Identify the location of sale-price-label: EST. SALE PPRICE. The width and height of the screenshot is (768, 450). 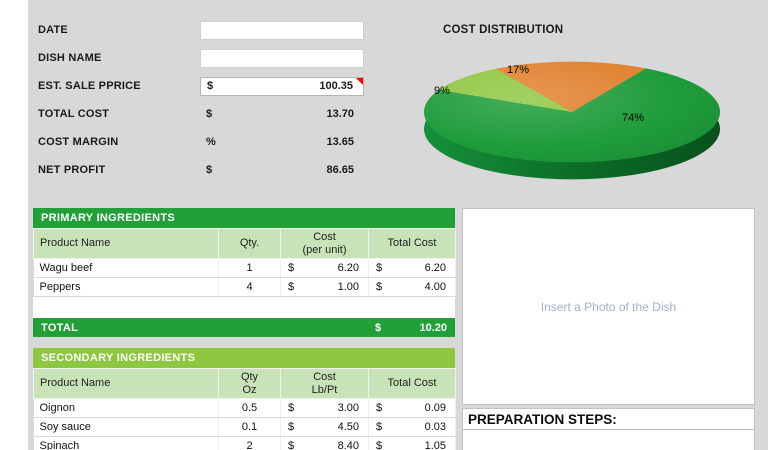
(89, 86).